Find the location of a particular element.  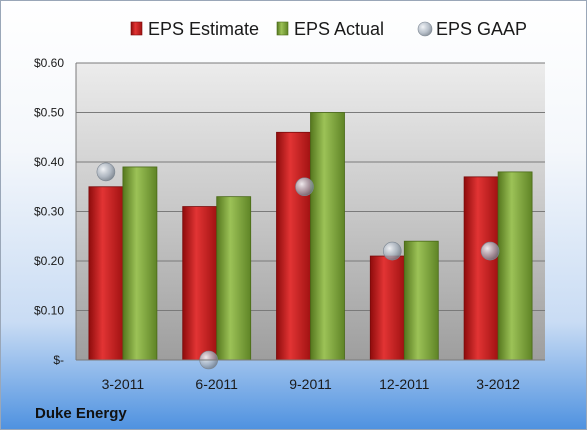

y-tick-label: $0.30 is located at coordinates (49, 212).